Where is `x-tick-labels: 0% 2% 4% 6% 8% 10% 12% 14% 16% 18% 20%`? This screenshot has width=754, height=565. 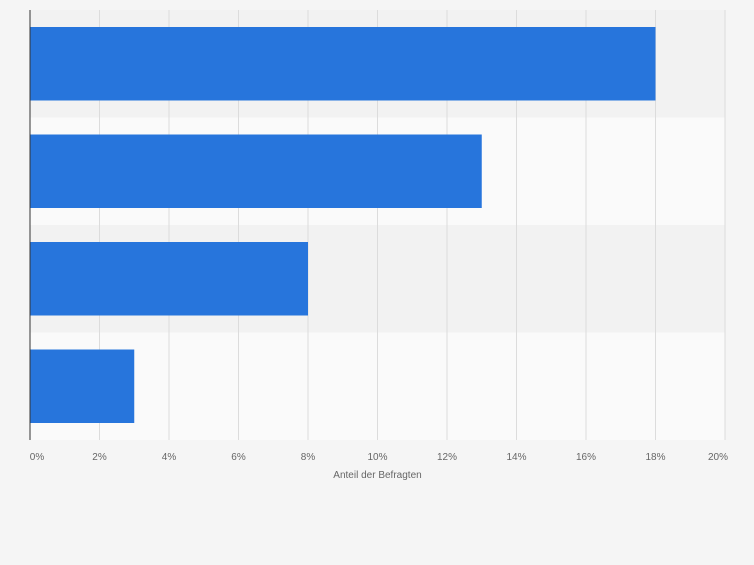
x-tick-labels: 0% 2% 4% 6% 8% 10% 12% 14% 16% 18% 20% is located at coordinates (379, 457).